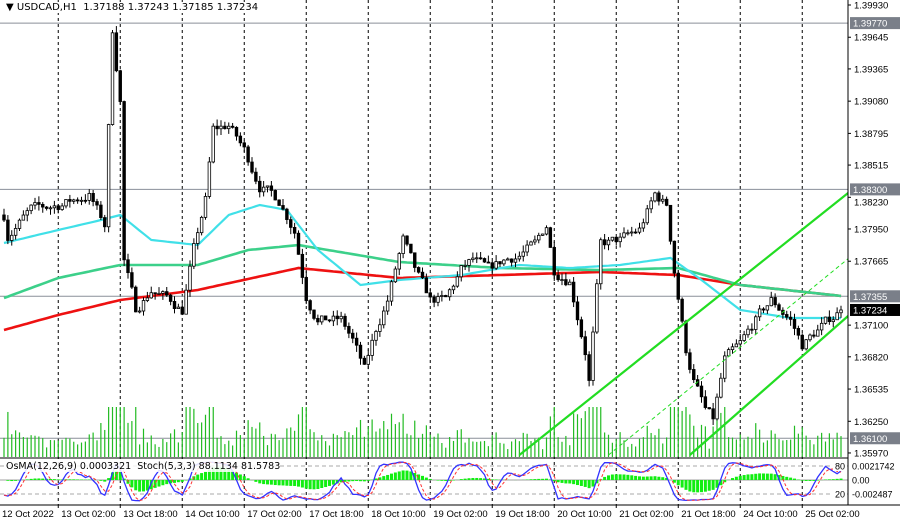 Image resolution: width=900 pixels, height=523 pixels. I want to click on current-price-label-bg, so click(875, 309).